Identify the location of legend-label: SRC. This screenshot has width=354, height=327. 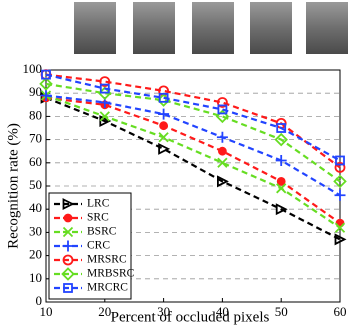
(98, 218).